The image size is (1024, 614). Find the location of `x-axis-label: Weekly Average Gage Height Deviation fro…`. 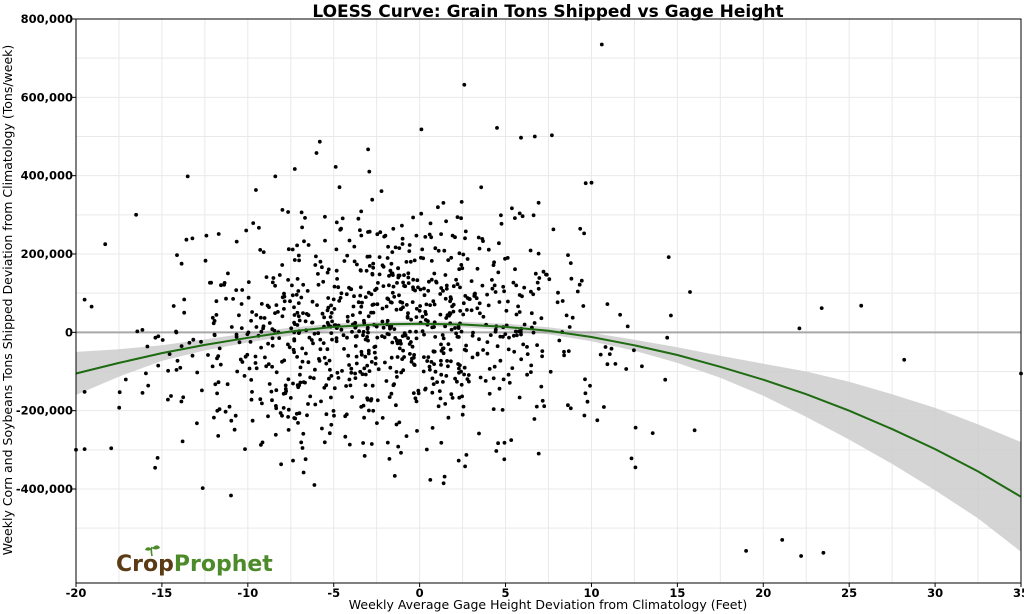

x-axis-label: Weekly Average Gage Height Deviation fro… is located at coordinates (548, 604).